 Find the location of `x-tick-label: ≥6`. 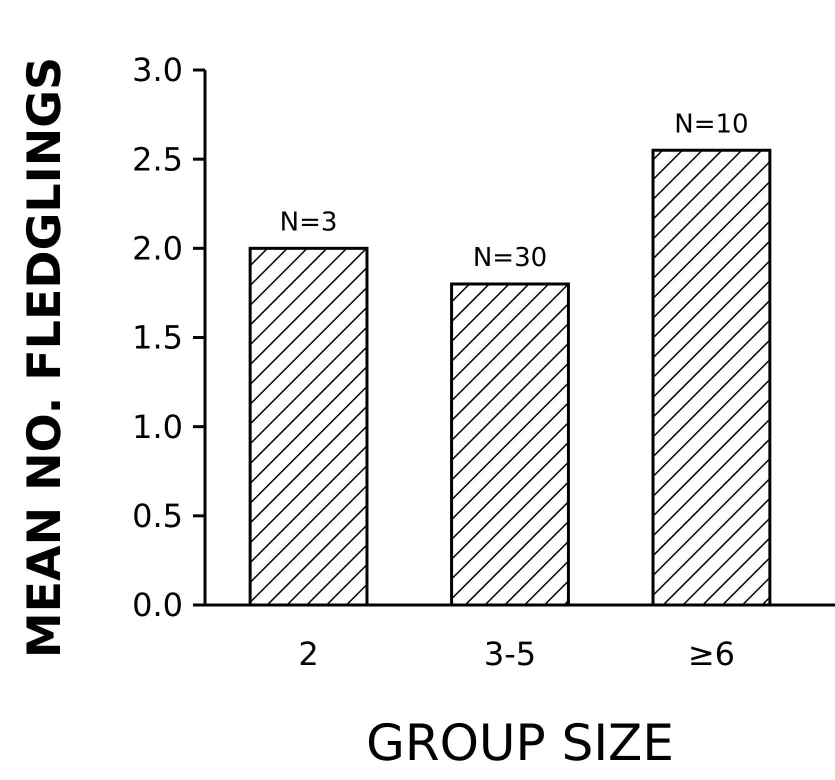

x-tick-label: ≥6 is located at coordinates (712, 654).